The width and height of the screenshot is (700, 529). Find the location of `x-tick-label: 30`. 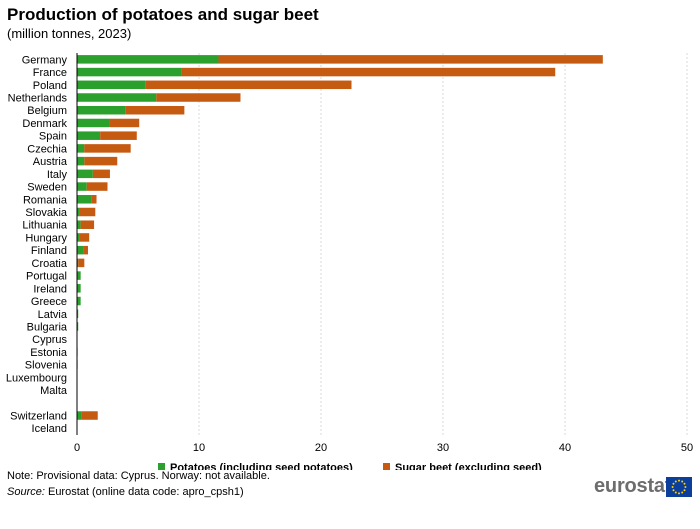

x-tick-label: 30 is located at coordinates (443, 448).